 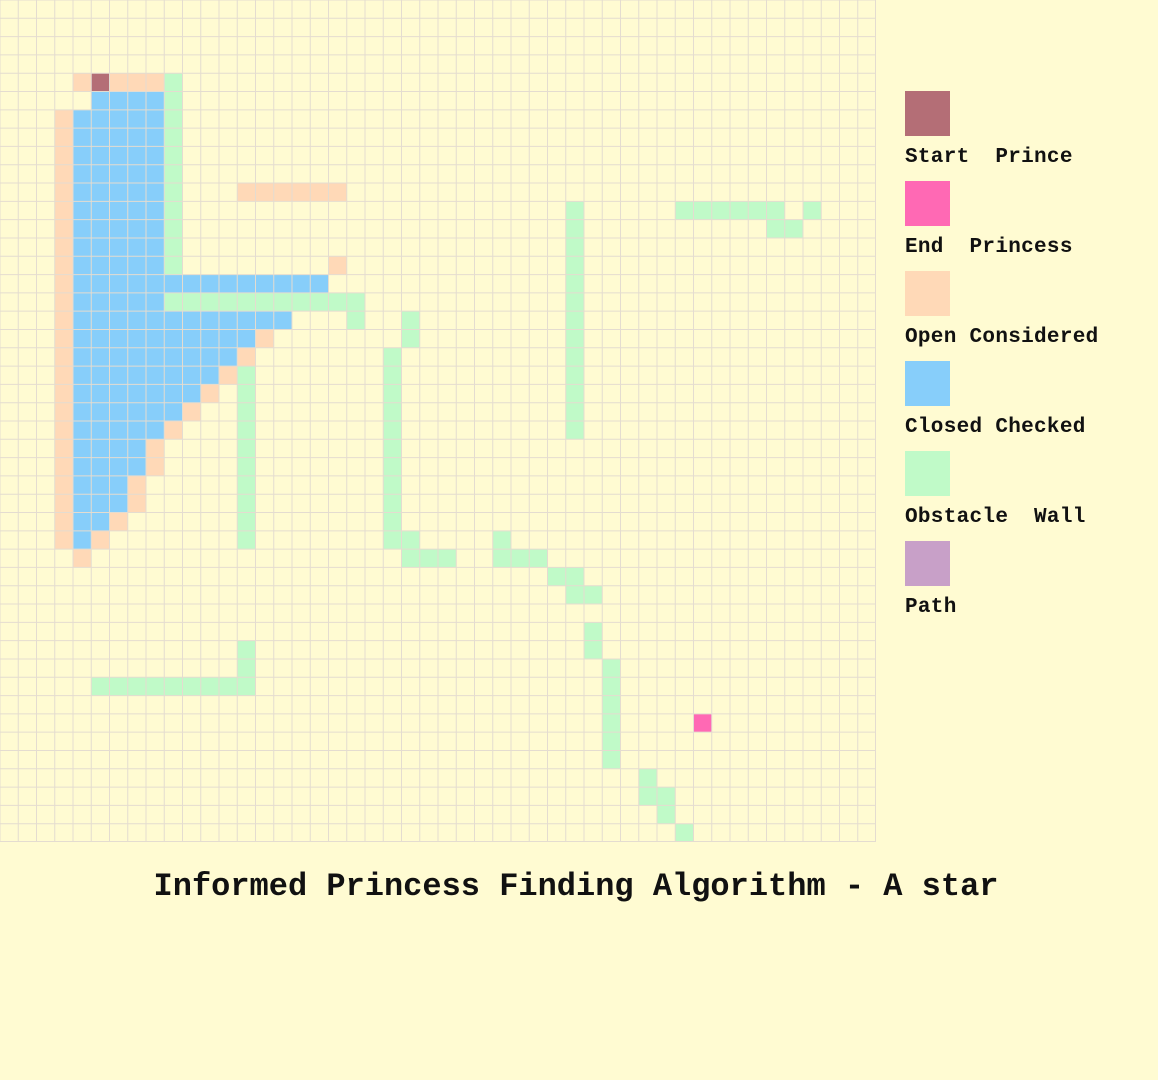 What do you see at coordinates (63, 174) in the screenshot?
I see `grid-cell-open` at bounding box center [63, 174].